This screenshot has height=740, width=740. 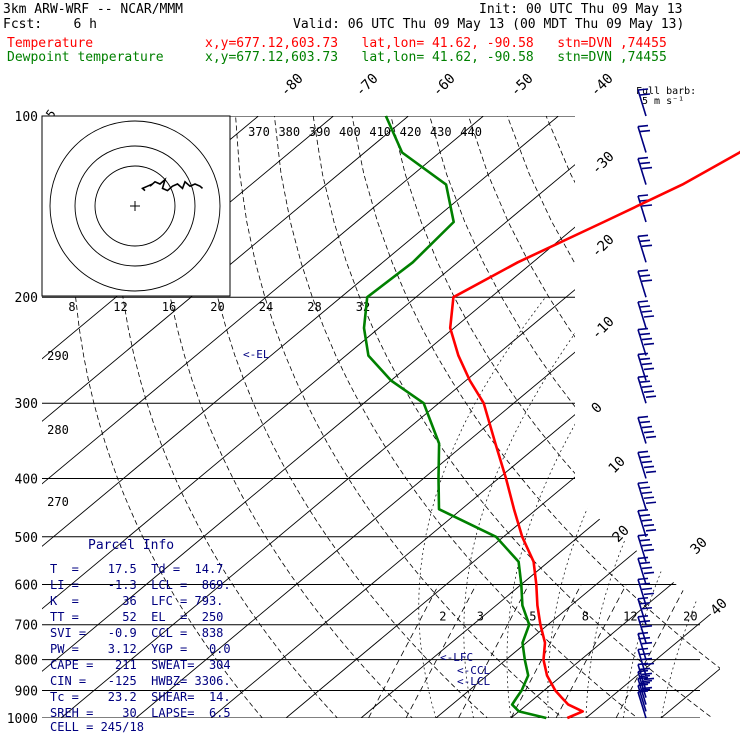 What do you see at coordinates (292, 85) in the screenshot?
I see `isotherm-label: -80` at bounding box center [292, 85].